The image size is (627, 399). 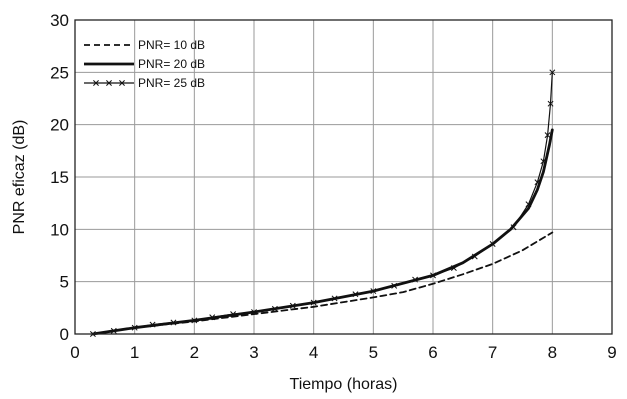 What do you see at coordinates (19, 177) in the screenshot?
I see `y-axis-title: PNR eficaz (dB)` at bounding box center [19, 177].